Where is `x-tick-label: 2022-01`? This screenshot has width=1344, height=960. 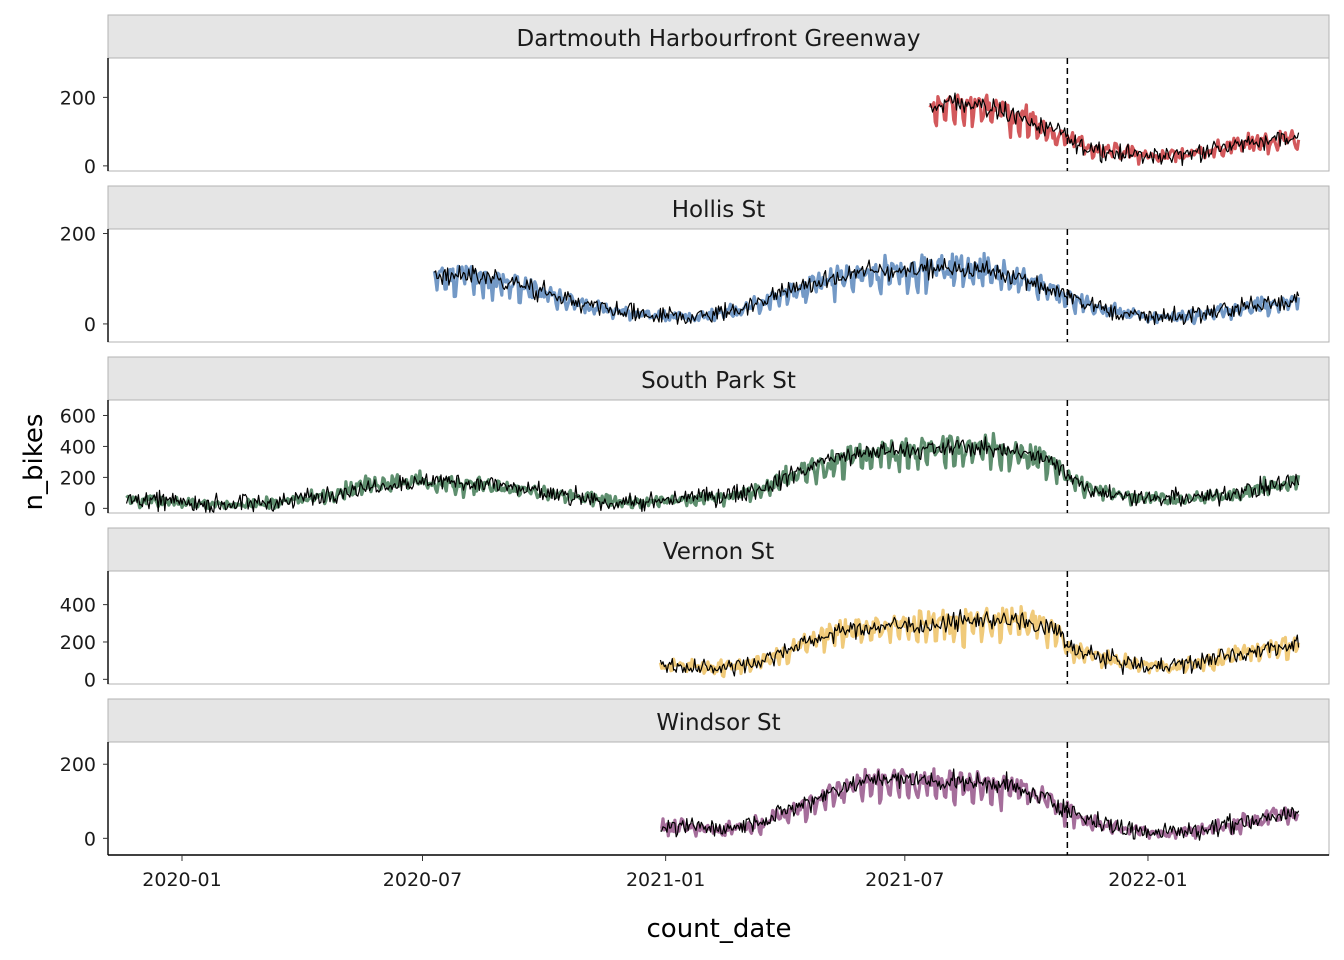
x-tick-label: 2022-01 is located at coordinates (1147, 880).